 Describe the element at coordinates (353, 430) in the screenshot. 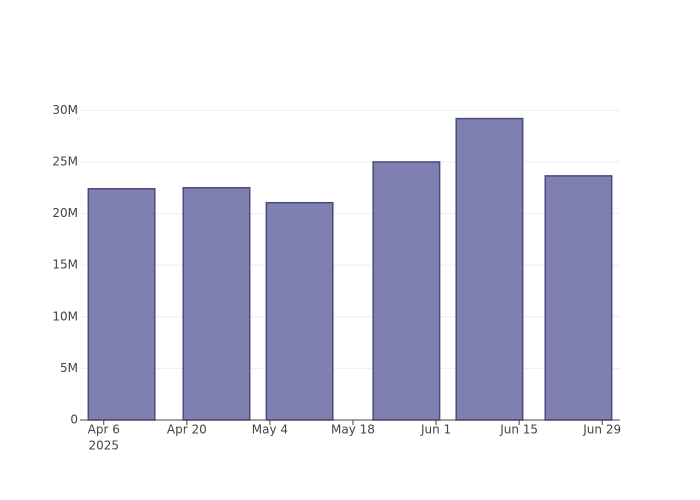

I see `x-tick-label: May 18` at that location.